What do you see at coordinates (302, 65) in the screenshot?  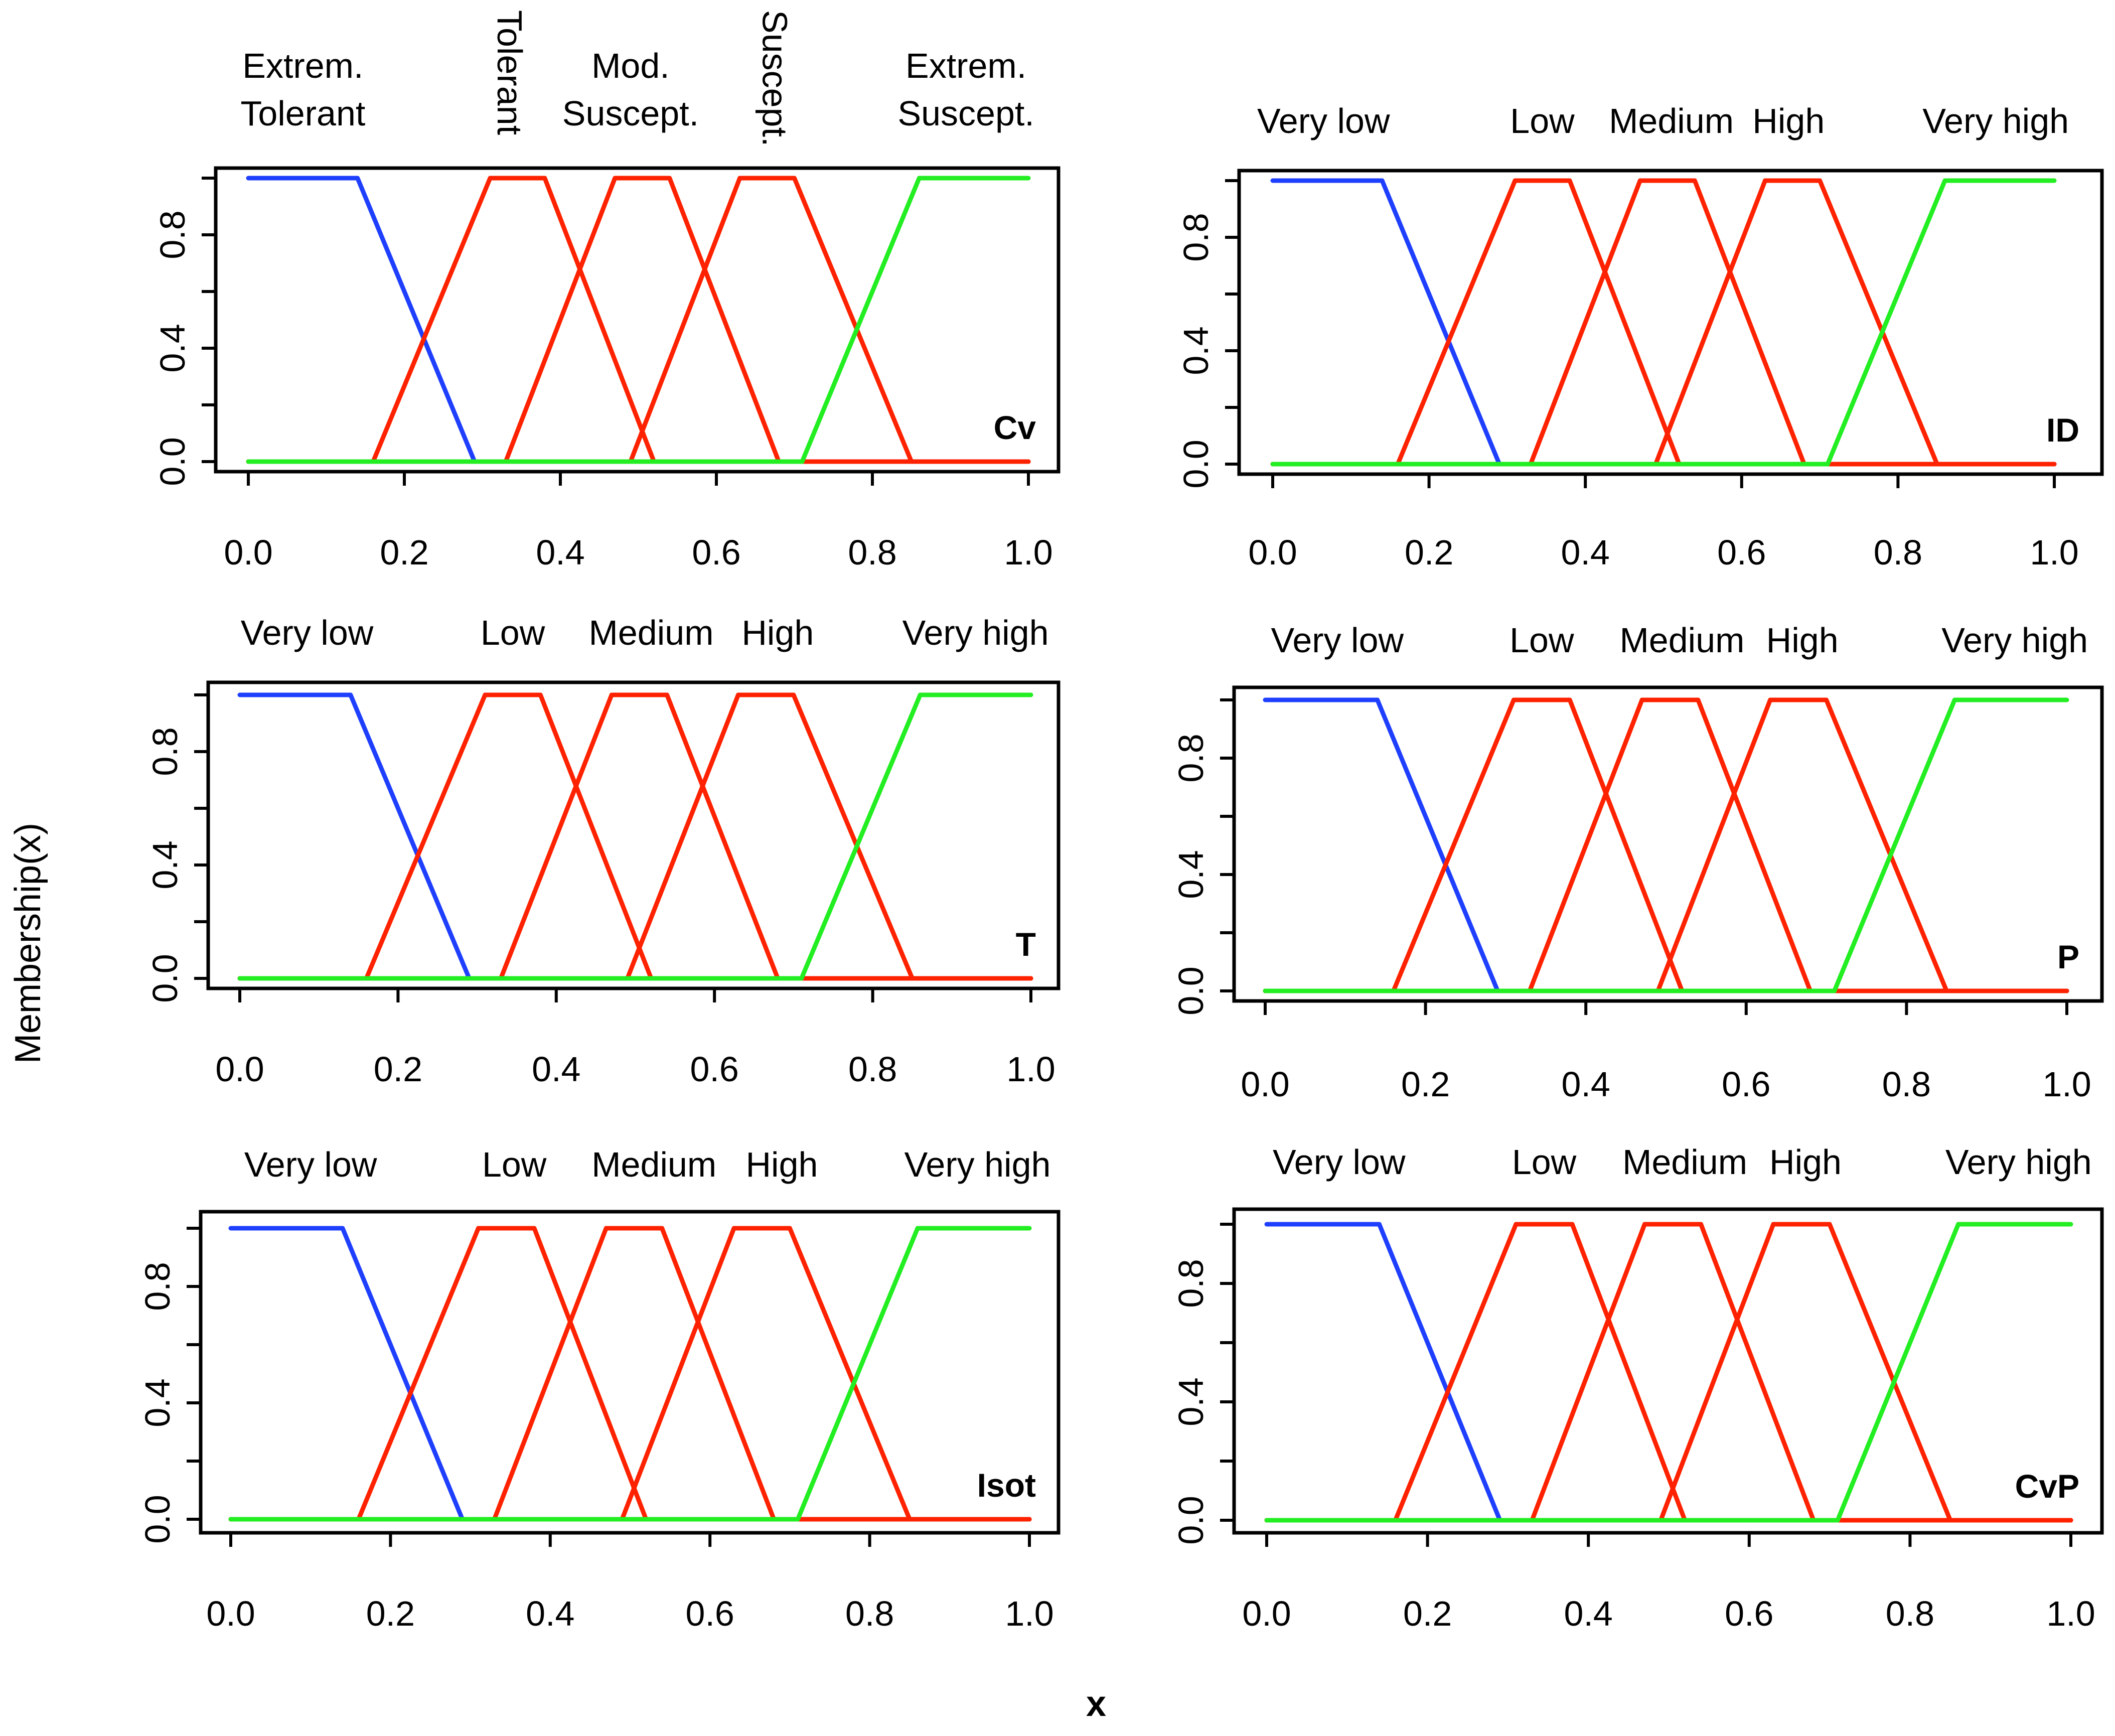 I see `set-label-line-cv-0-0: Extrem.` at bounding box center [302, 65].